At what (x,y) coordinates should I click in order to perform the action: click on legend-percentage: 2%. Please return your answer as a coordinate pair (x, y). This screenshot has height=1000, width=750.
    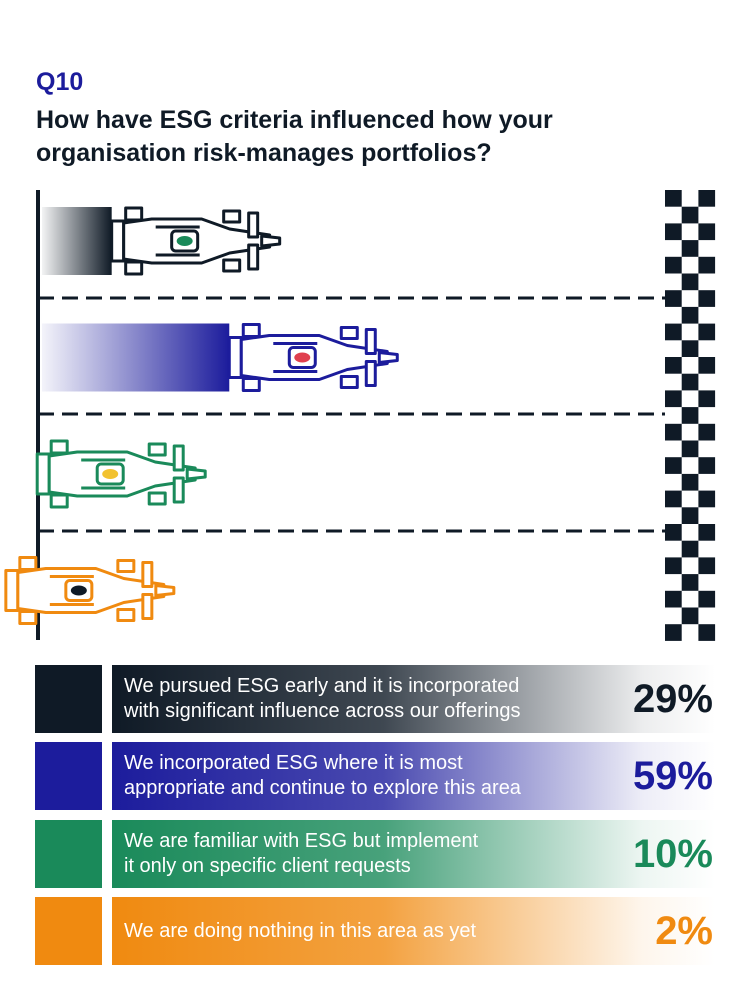
    Looking at the image, I should click on (684, 930).